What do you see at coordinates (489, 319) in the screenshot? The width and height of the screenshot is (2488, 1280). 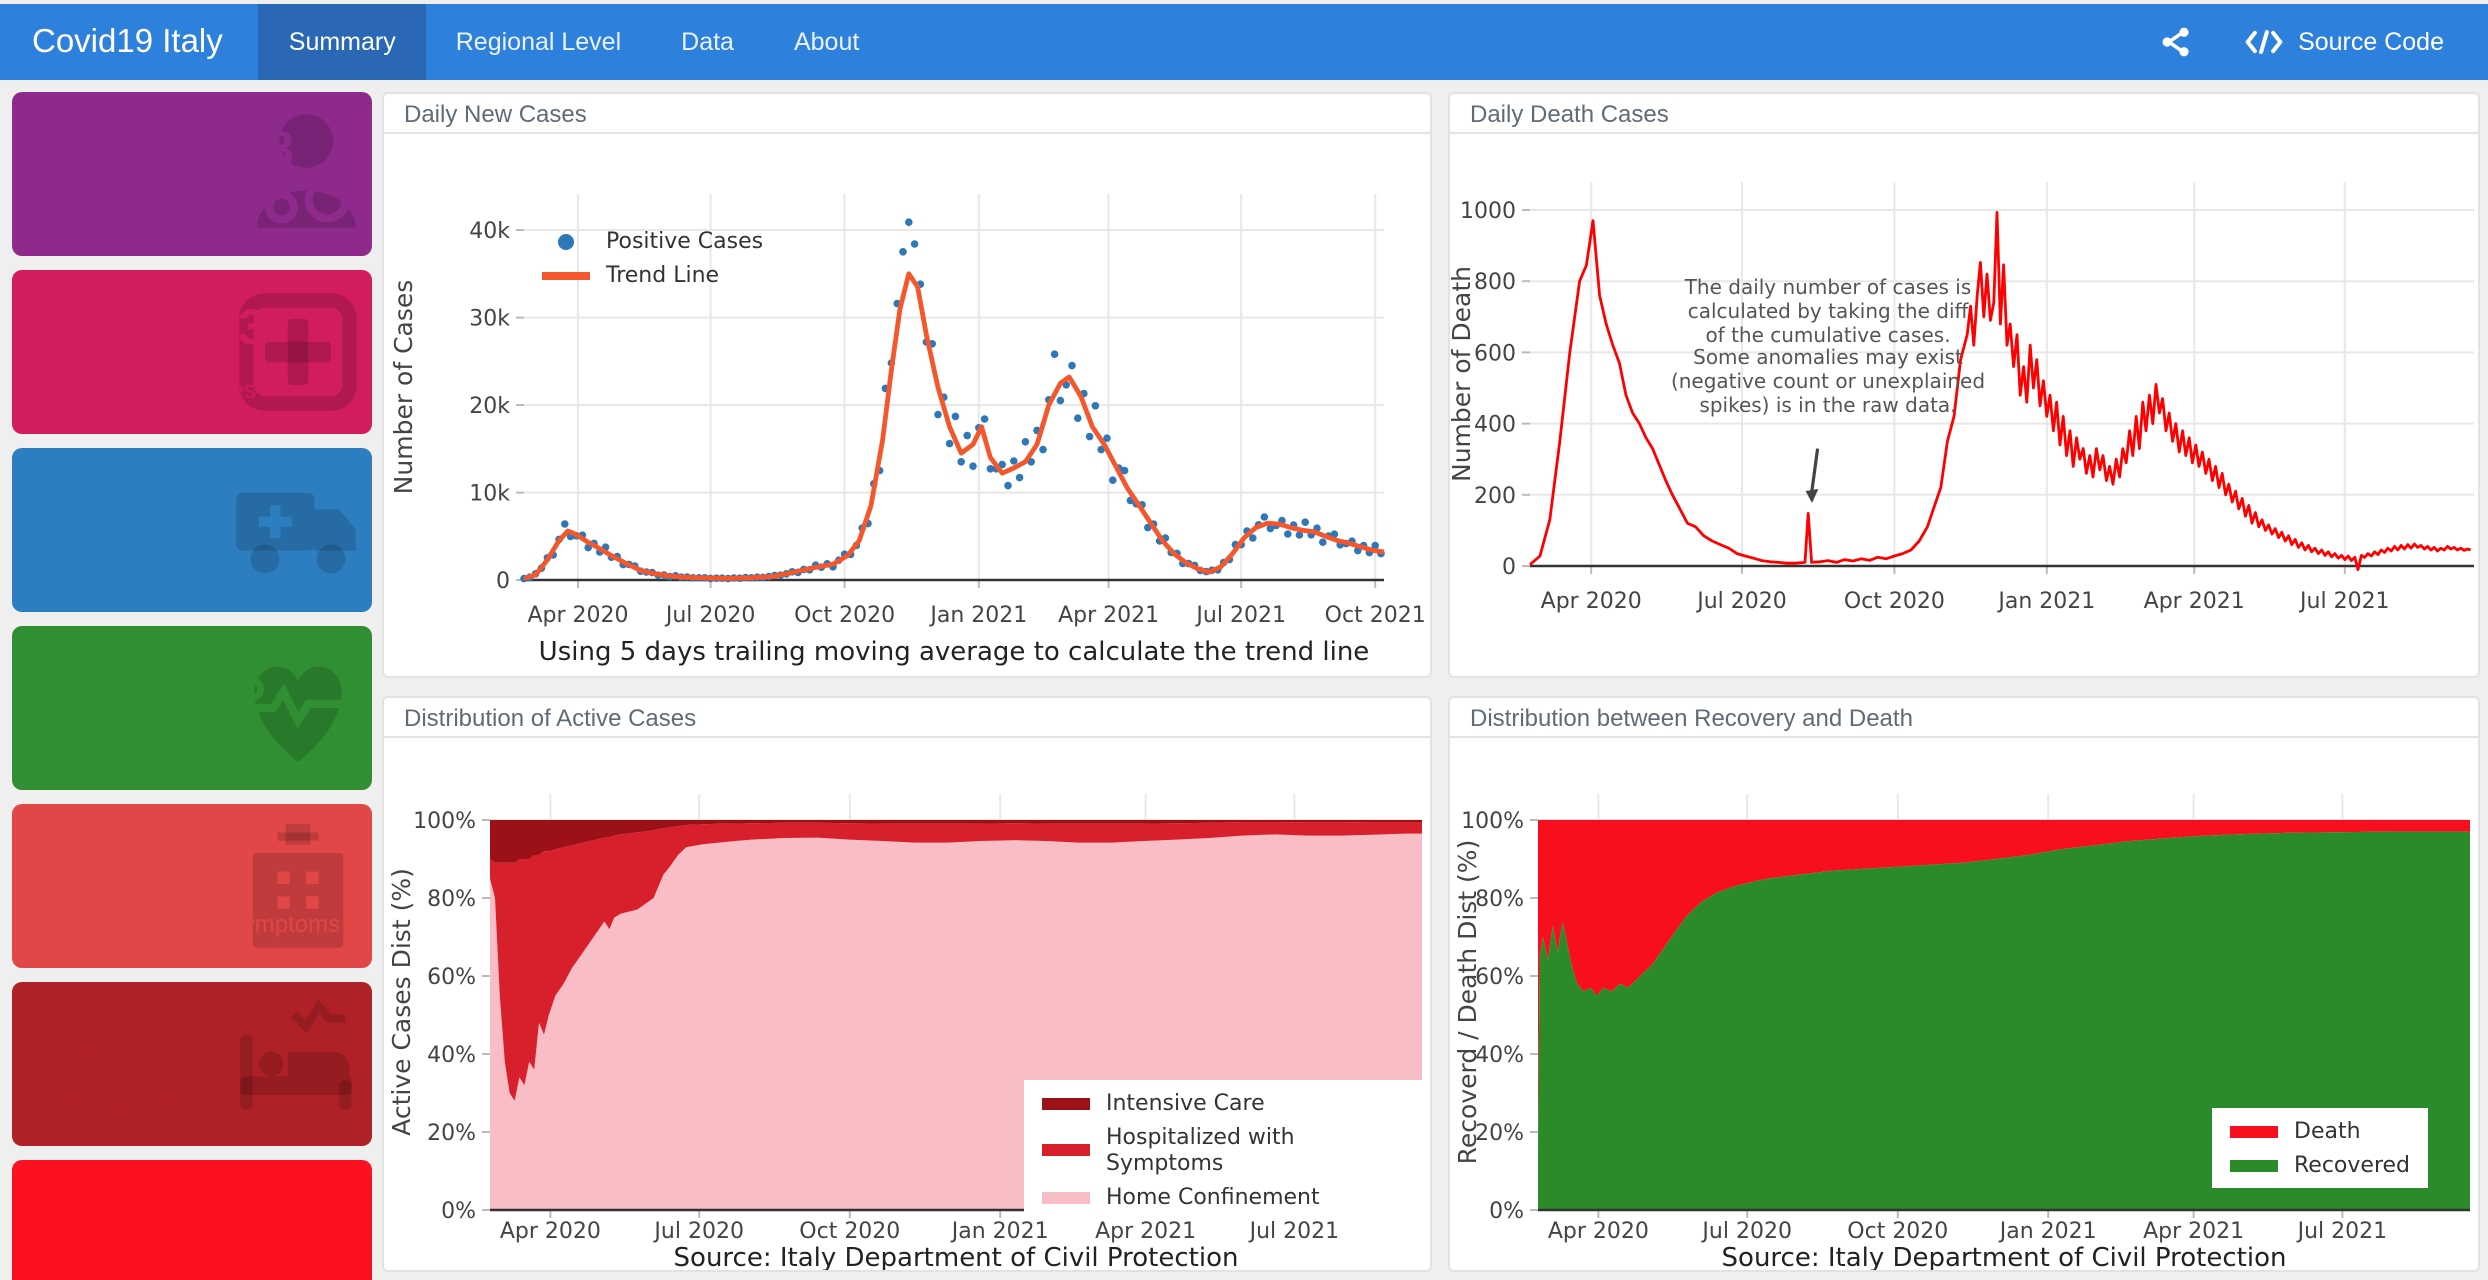 I see `svg-text: 30k` at bounding box center [489, 319].